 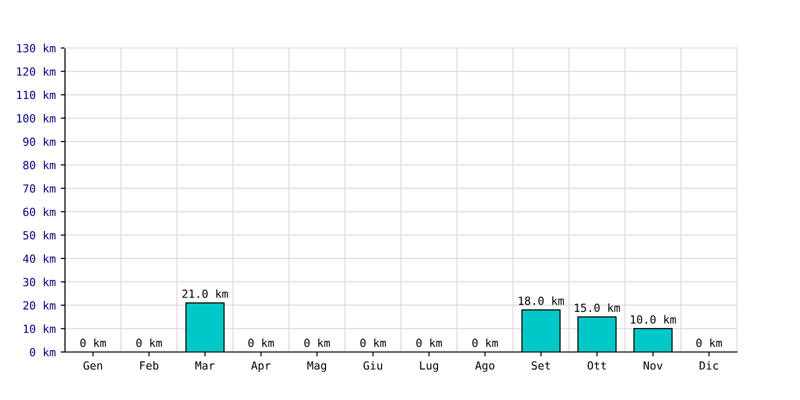 What do you see at coordinates (40, 329) in the screenshot?
I see `y-tick-label: 10 km` at bounding box center [40, 329].